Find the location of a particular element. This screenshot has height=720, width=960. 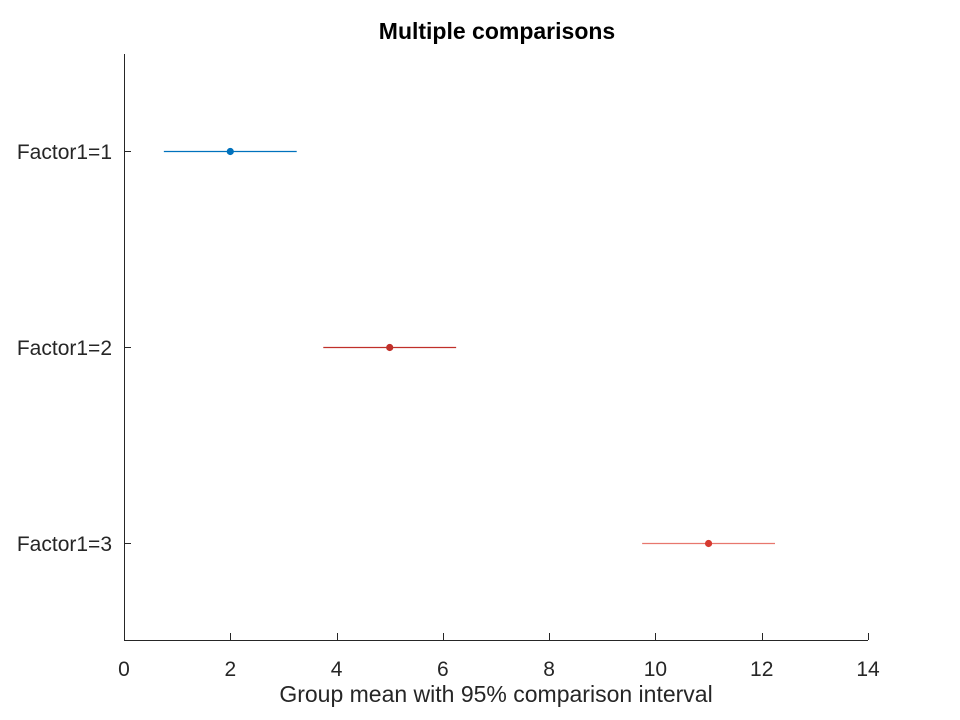

chart-title: Multiple comparisons is located at coordinates (497, 31).